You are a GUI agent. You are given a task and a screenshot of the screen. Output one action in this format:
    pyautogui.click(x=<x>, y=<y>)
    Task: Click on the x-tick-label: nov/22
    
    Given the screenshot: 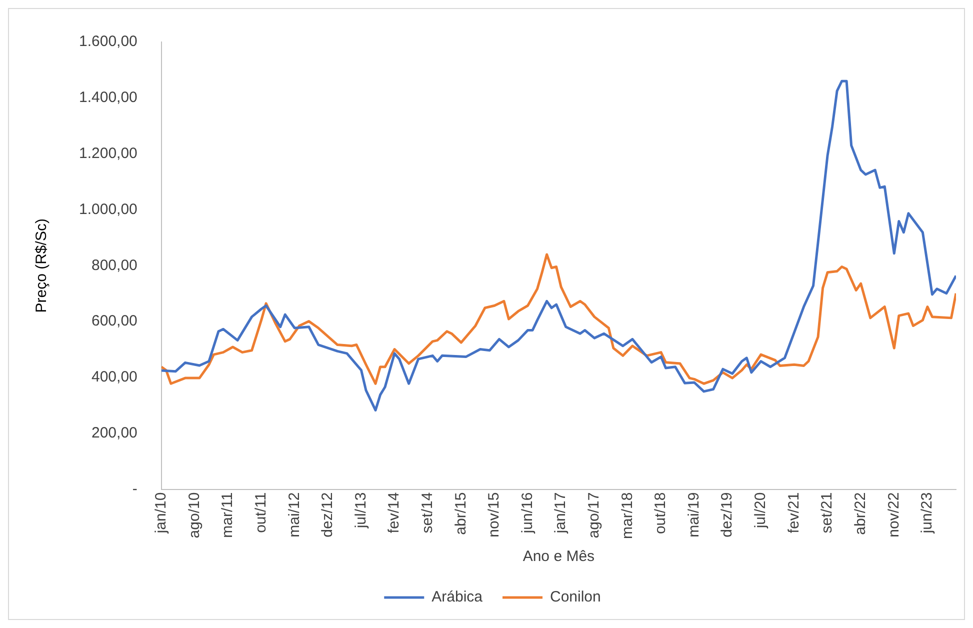 What is the action you would take?
    pyautogui.click(x=893, y=515)
    